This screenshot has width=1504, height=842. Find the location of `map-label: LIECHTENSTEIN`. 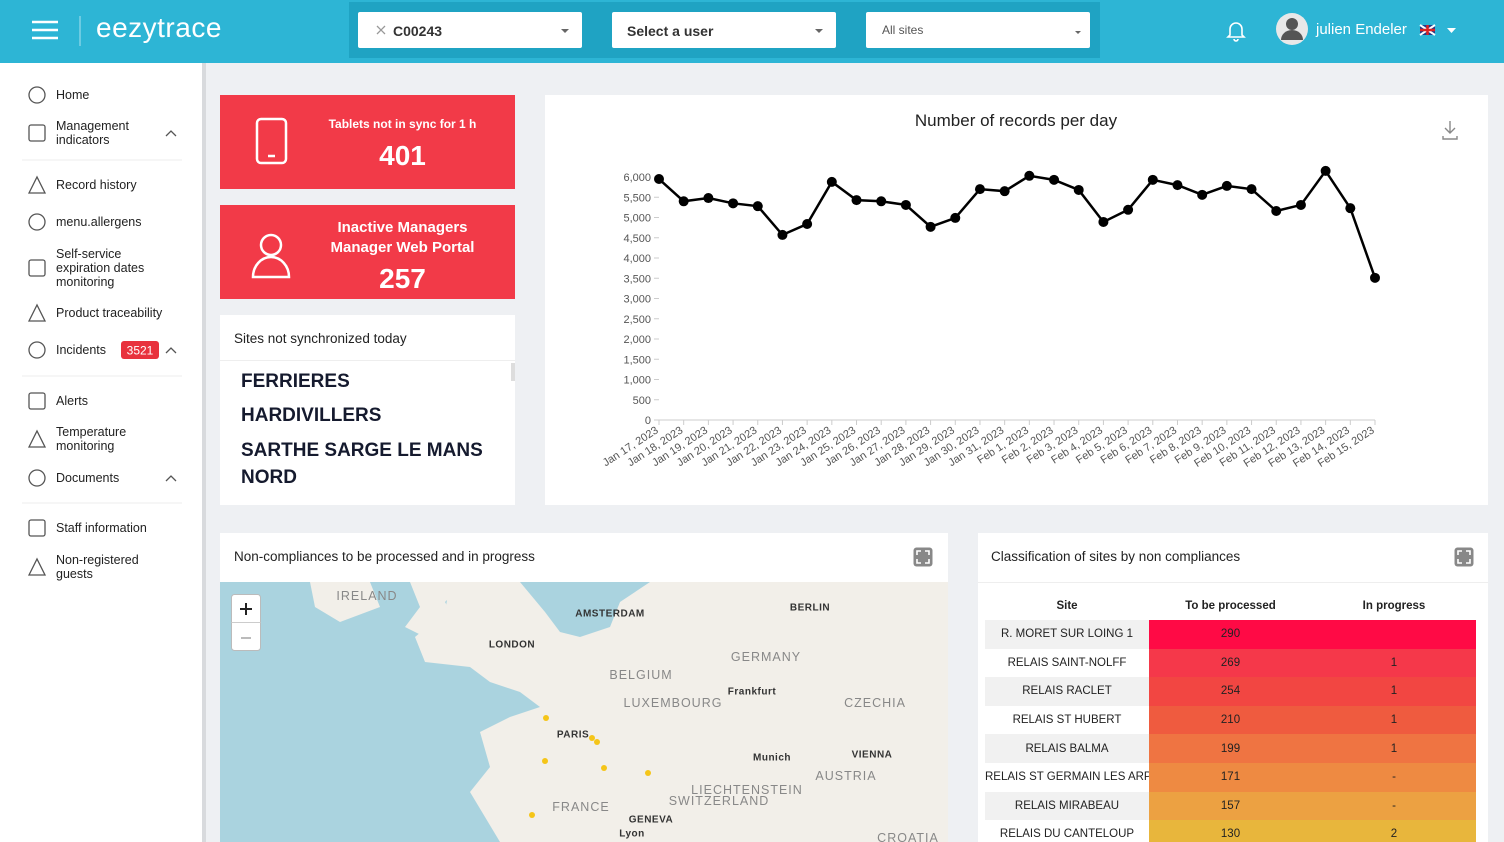

map-label: LIECHTENSTEIN is located at coordinates (747, 790).